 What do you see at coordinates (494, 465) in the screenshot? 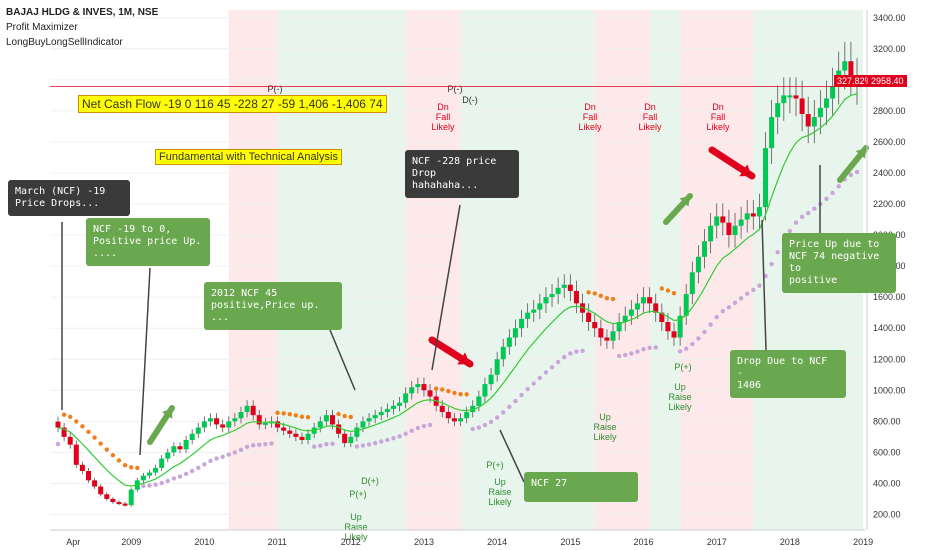
I see `p-plus-label: P(+)` at bounding box center [494, 465].